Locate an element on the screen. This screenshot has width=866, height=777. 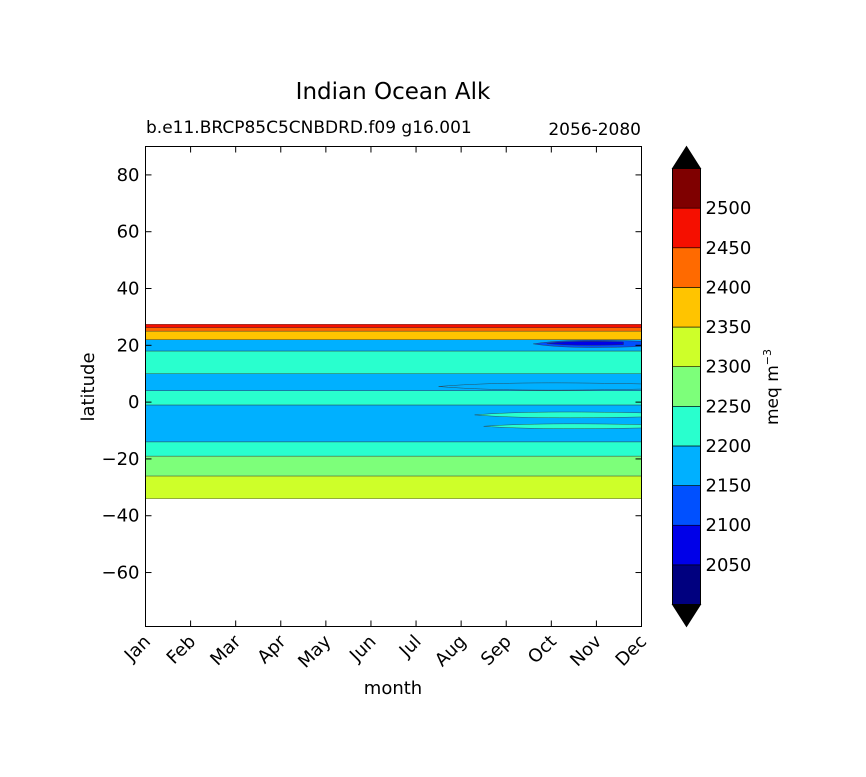
y-tick-label: −40 is located at coordinates (121, 516).